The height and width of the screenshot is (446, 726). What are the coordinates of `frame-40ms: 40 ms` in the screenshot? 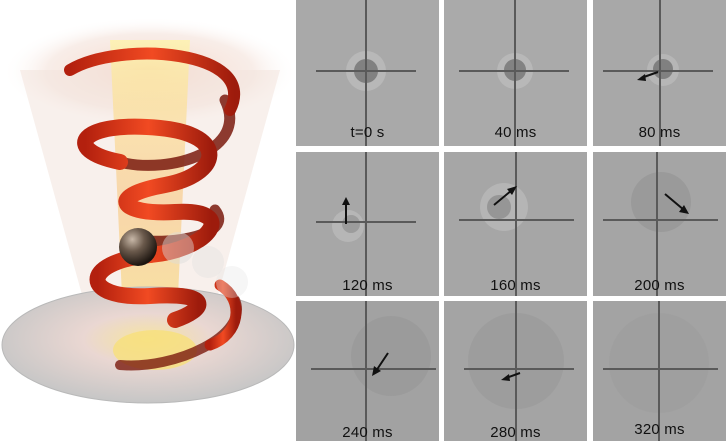 It's located at (515, 73).